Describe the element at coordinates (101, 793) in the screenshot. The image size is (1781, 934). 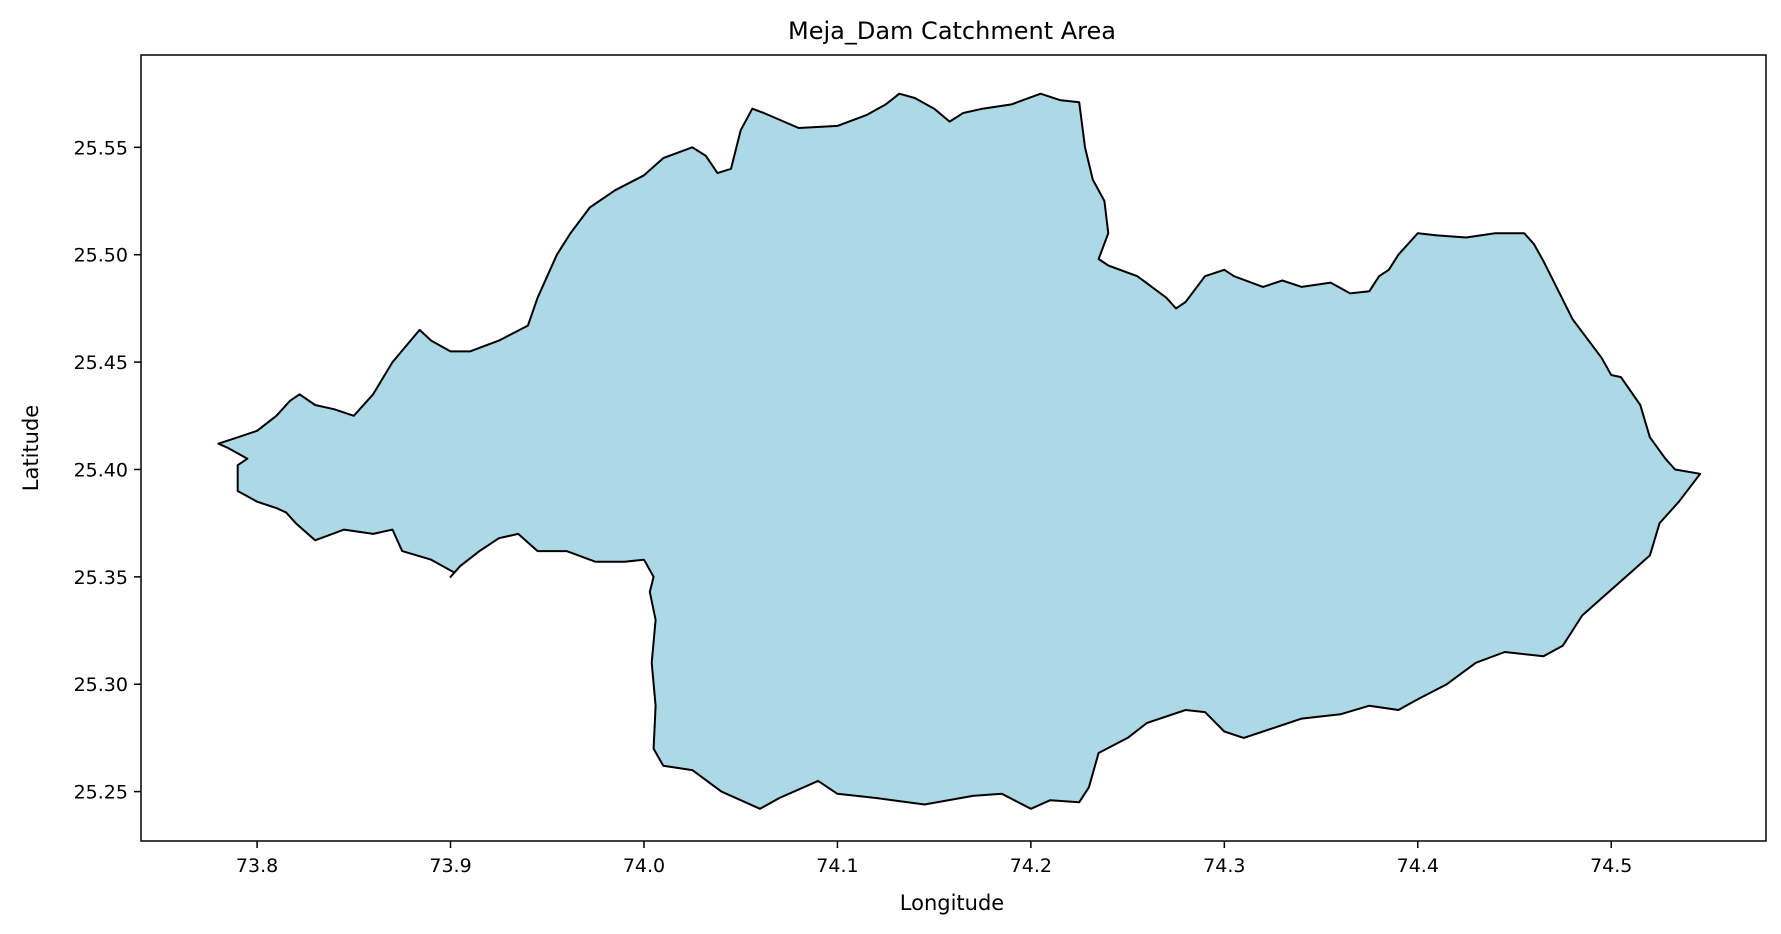
I see `y-tick-label: 25.25` at that location.